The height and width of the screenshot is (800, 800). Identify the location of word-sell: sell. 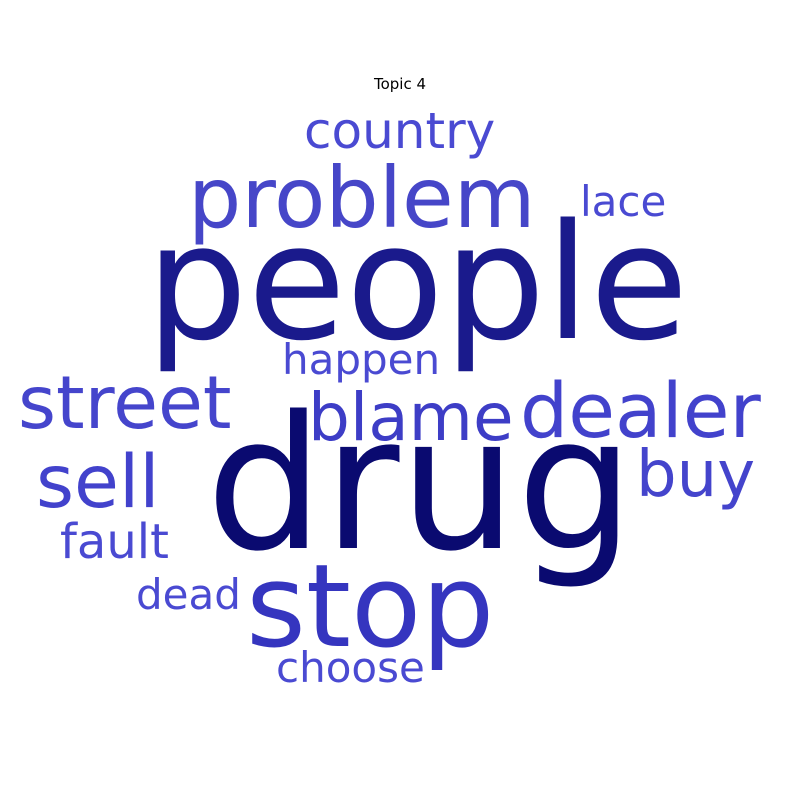
(98, 482).